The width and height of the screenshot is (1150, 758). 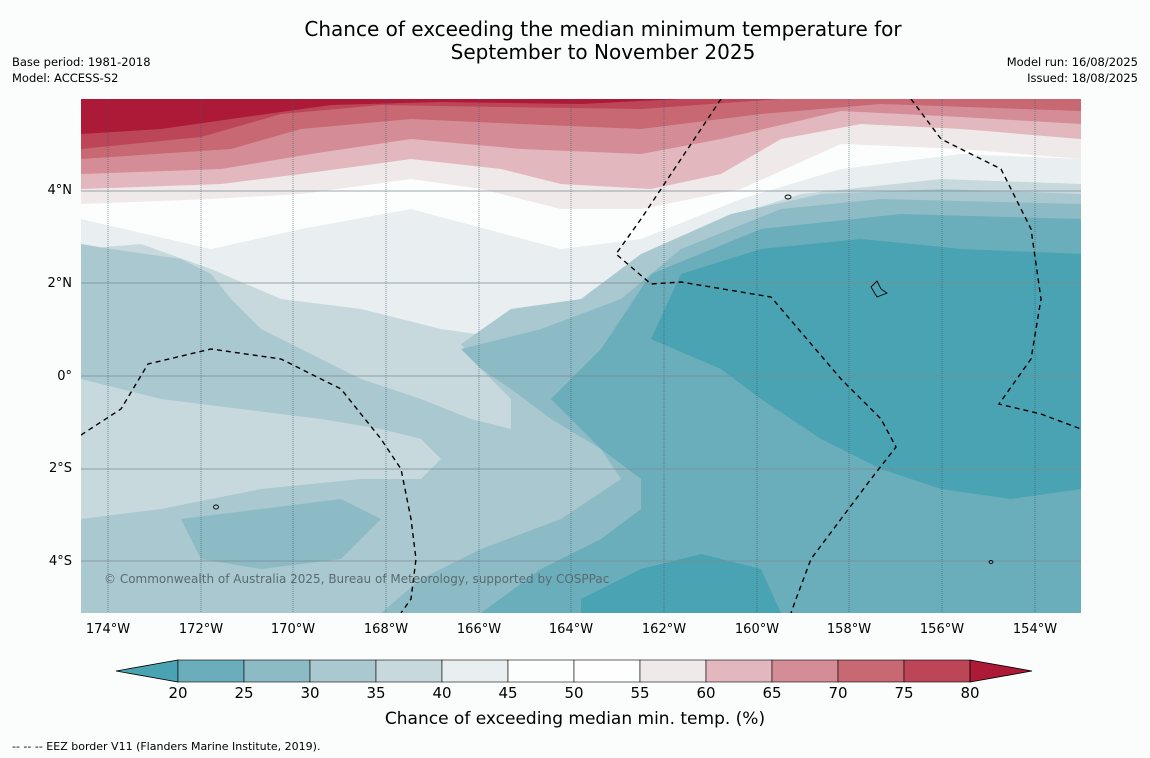 I want to click on colorbar-tick-label: 60, so click(x=706, y=693).